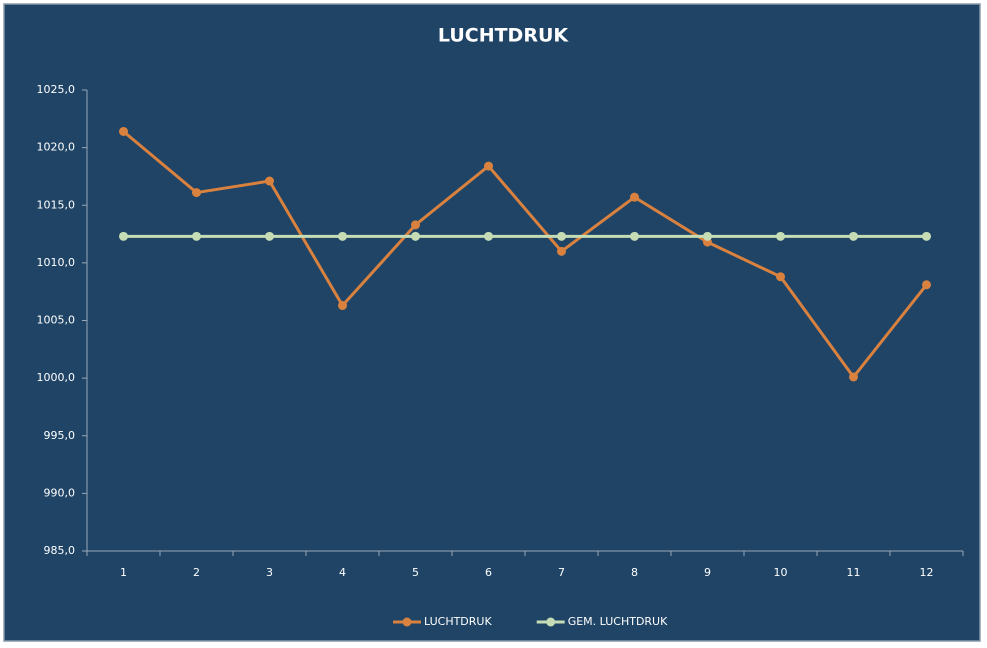 The width and height of the screenshot is (987, 648). What do you see at coordinates (781, 572) in the screenshot?
I see `x-tick-label: 10` at bounding box center [781, 572].